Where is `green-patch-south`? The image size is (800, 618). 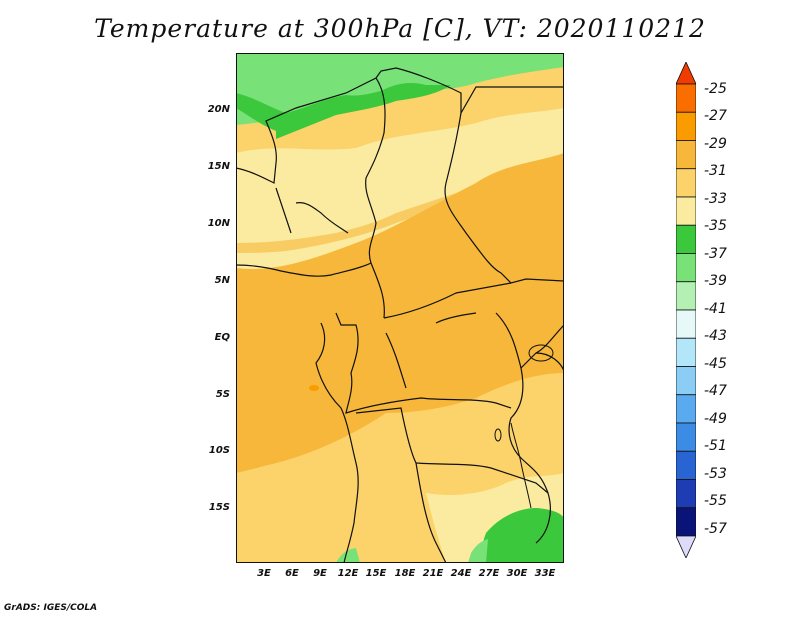 green-patch-south is located at coordinates (348, 555).